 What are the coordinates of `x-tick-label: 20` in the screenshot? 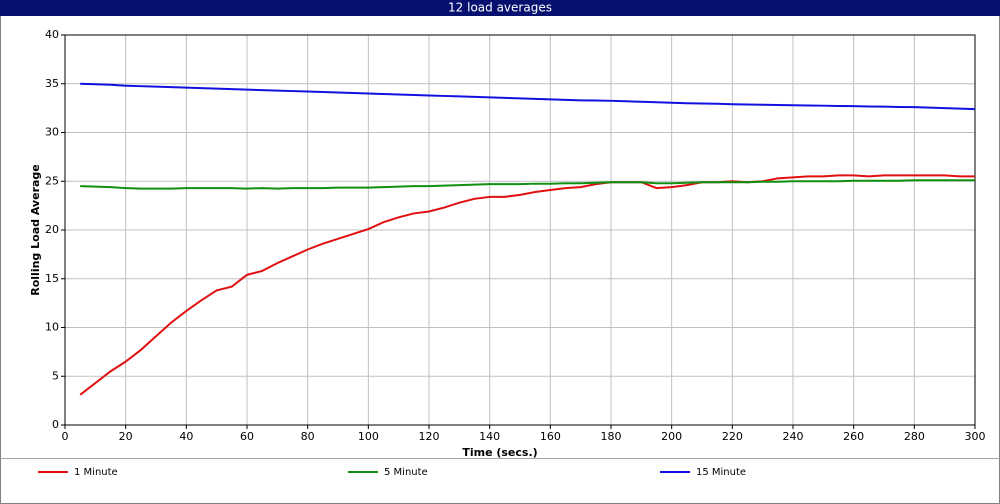 It's located at (126, 436).